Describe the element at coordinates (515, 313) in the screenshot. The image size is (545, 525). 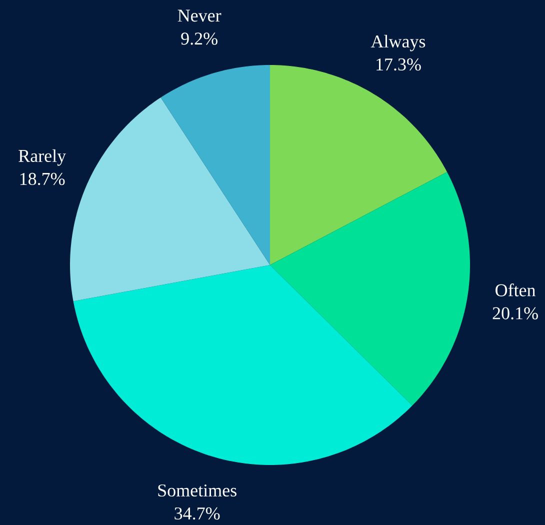
I see `data-label: 20.1%` at that location.